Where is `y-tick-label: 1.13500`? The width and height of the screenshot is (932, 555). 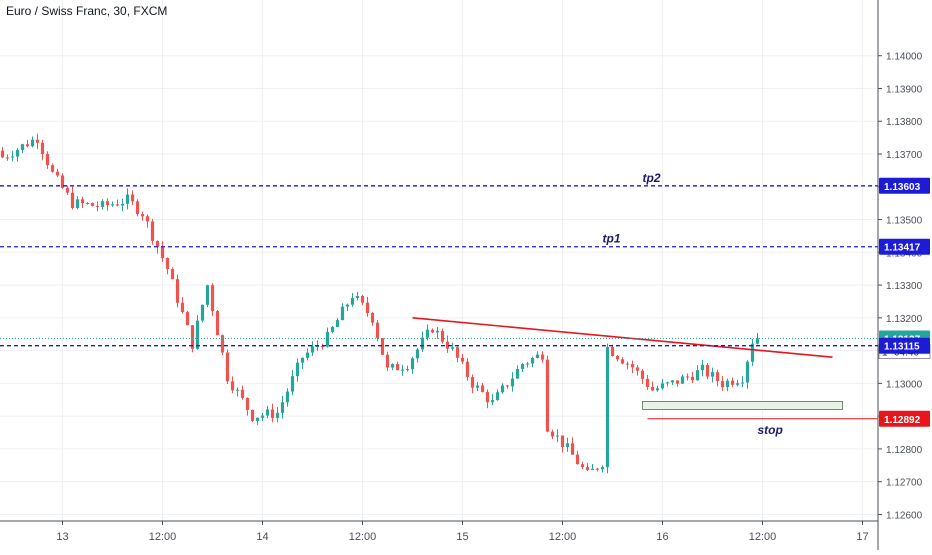 y-tick-label: 1.13500 is located at coordinates (904, 221).